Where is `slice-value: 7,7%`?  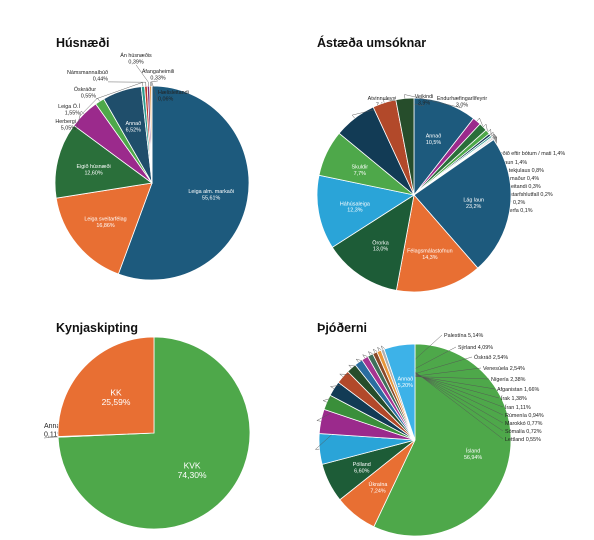 slice-value: 7,7% is located at coordinates (360, 174).